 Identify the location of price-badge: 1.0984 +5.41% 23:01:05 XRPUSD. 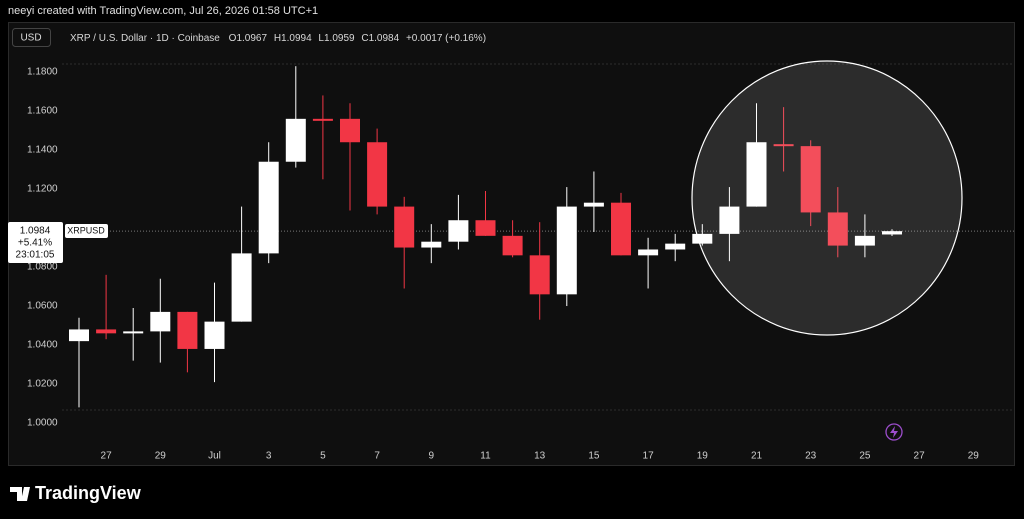
(58, 242).